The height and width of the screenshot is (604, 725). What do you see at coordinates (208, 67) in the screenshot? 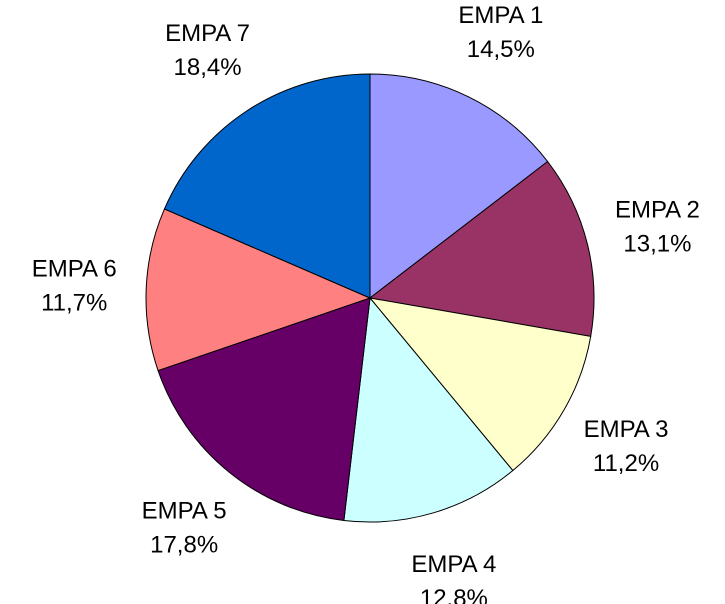
I see `slice-value-label: 18,4%` at bounding box center [208, 67].